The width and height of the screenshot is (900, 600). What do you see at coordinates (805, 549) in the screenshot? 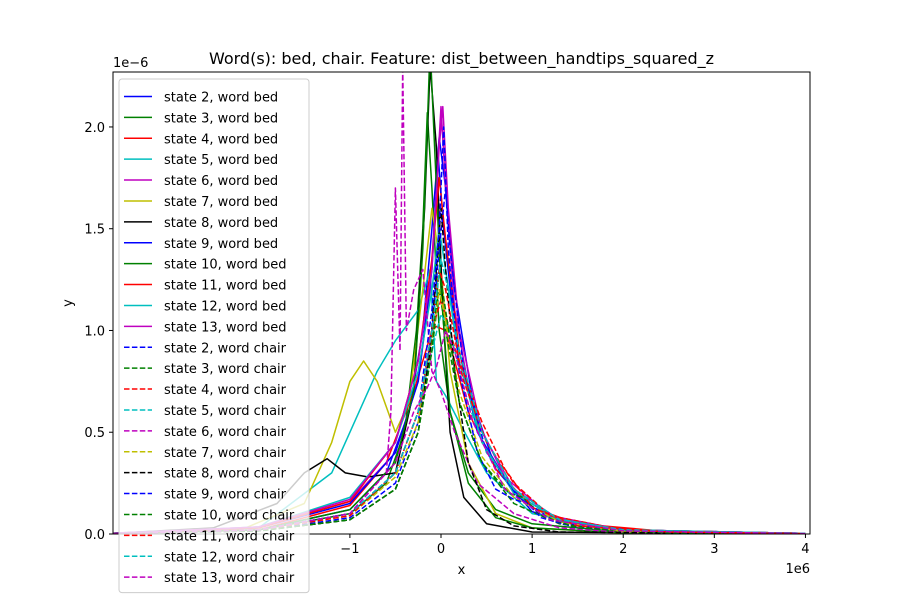
I see `x-tick-label: 4` at bounding box center [805, 549].